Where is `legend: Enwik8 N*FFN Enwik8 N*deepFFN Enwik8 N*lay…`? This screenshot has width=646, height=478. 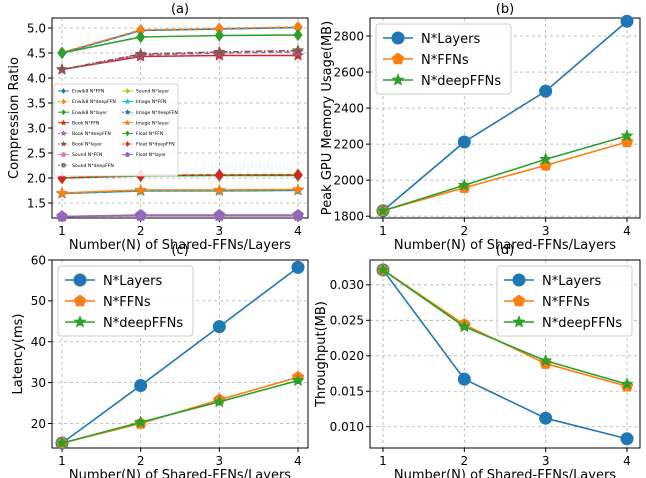
legend: Enwik8 N*FFN Enwik8 N*deepFFN Enwik8 N*lay… is located at coordinates (116, 130).